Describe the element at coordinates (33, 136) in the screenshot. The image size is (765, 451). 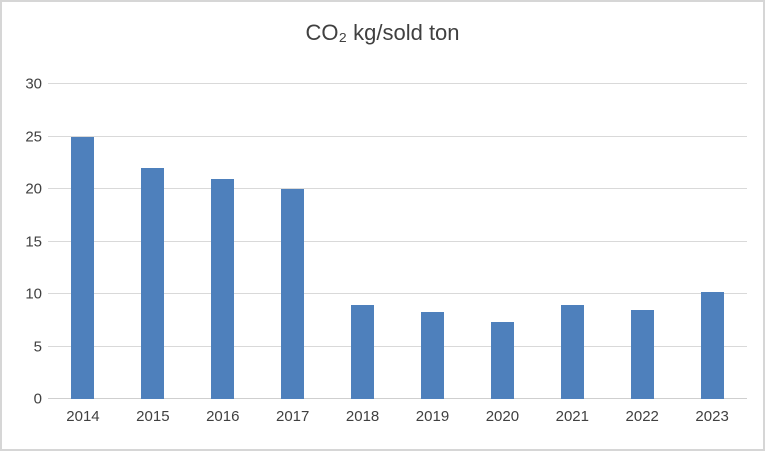
I see `y-axis-tick-label: 25` at that location.